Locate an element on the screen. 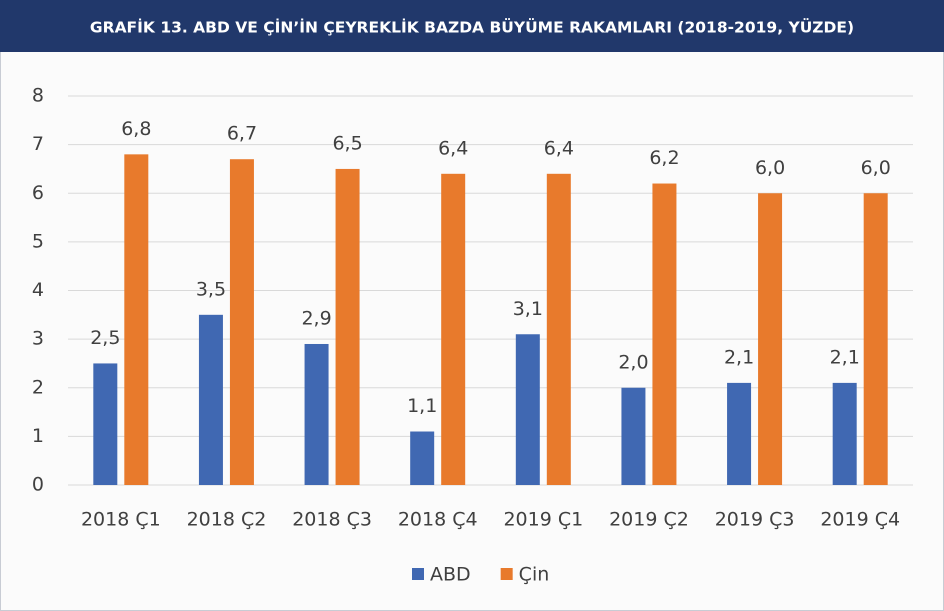  legend-label: Çin is located at coordinates (534, 575).